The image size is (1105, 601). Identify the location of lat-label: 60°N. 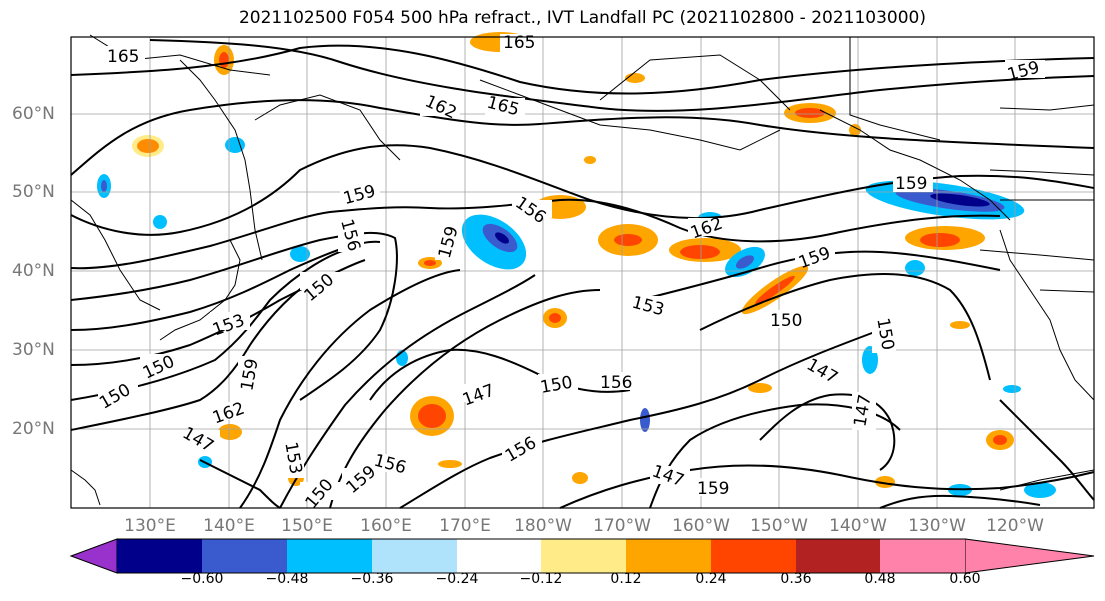
(33, 114).